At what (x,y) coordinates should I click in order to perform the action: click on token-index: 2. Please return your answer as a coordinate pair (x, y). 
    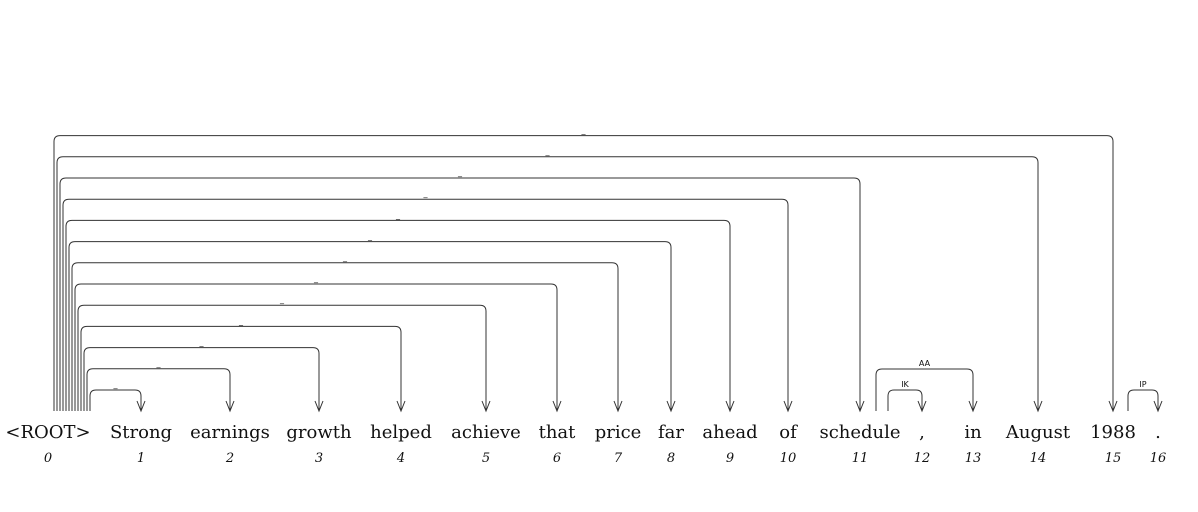
    Looking at the image, I should click on (229, 458).